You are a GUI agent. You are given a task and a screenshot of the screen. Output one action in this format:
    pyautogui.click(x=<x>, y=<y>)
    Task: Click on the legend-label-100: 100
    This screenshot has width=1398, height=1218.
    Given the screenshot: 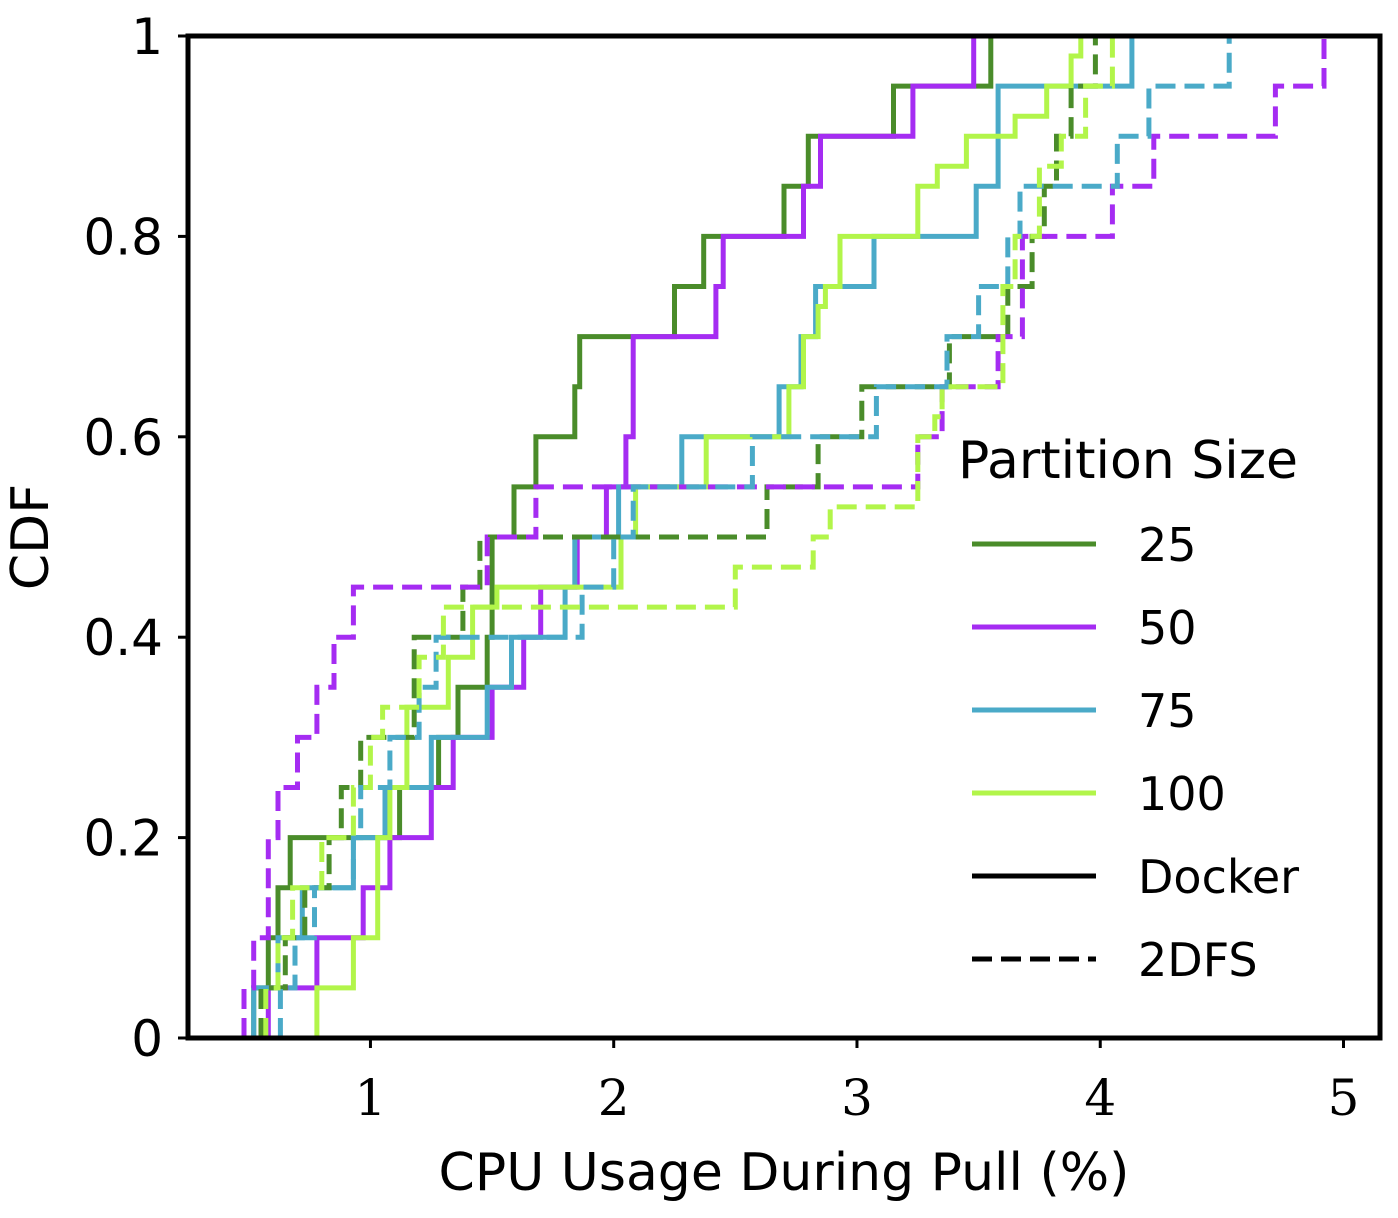 What is the action you would take?
    pyautogui.click(x=1182, y=794)
    